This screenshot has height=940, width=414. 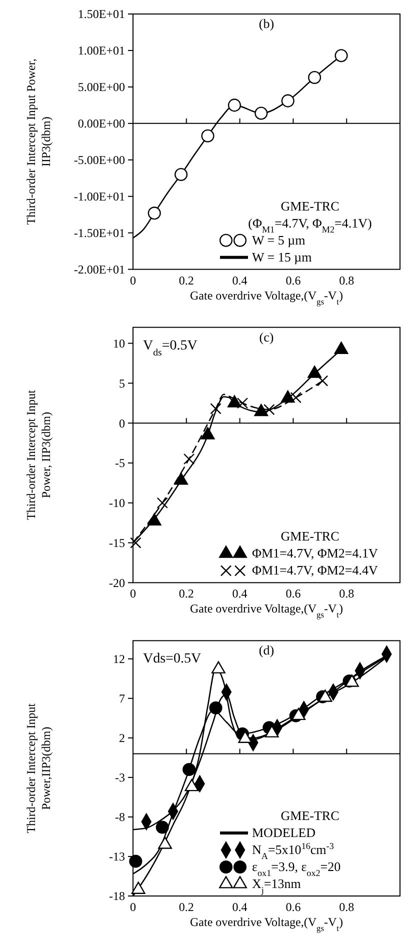 What do you see at coordinates (170, 348) in the screenshot?
I see `annotation: V$_{ds}$=0.5V` at bounding box center [170, 348].